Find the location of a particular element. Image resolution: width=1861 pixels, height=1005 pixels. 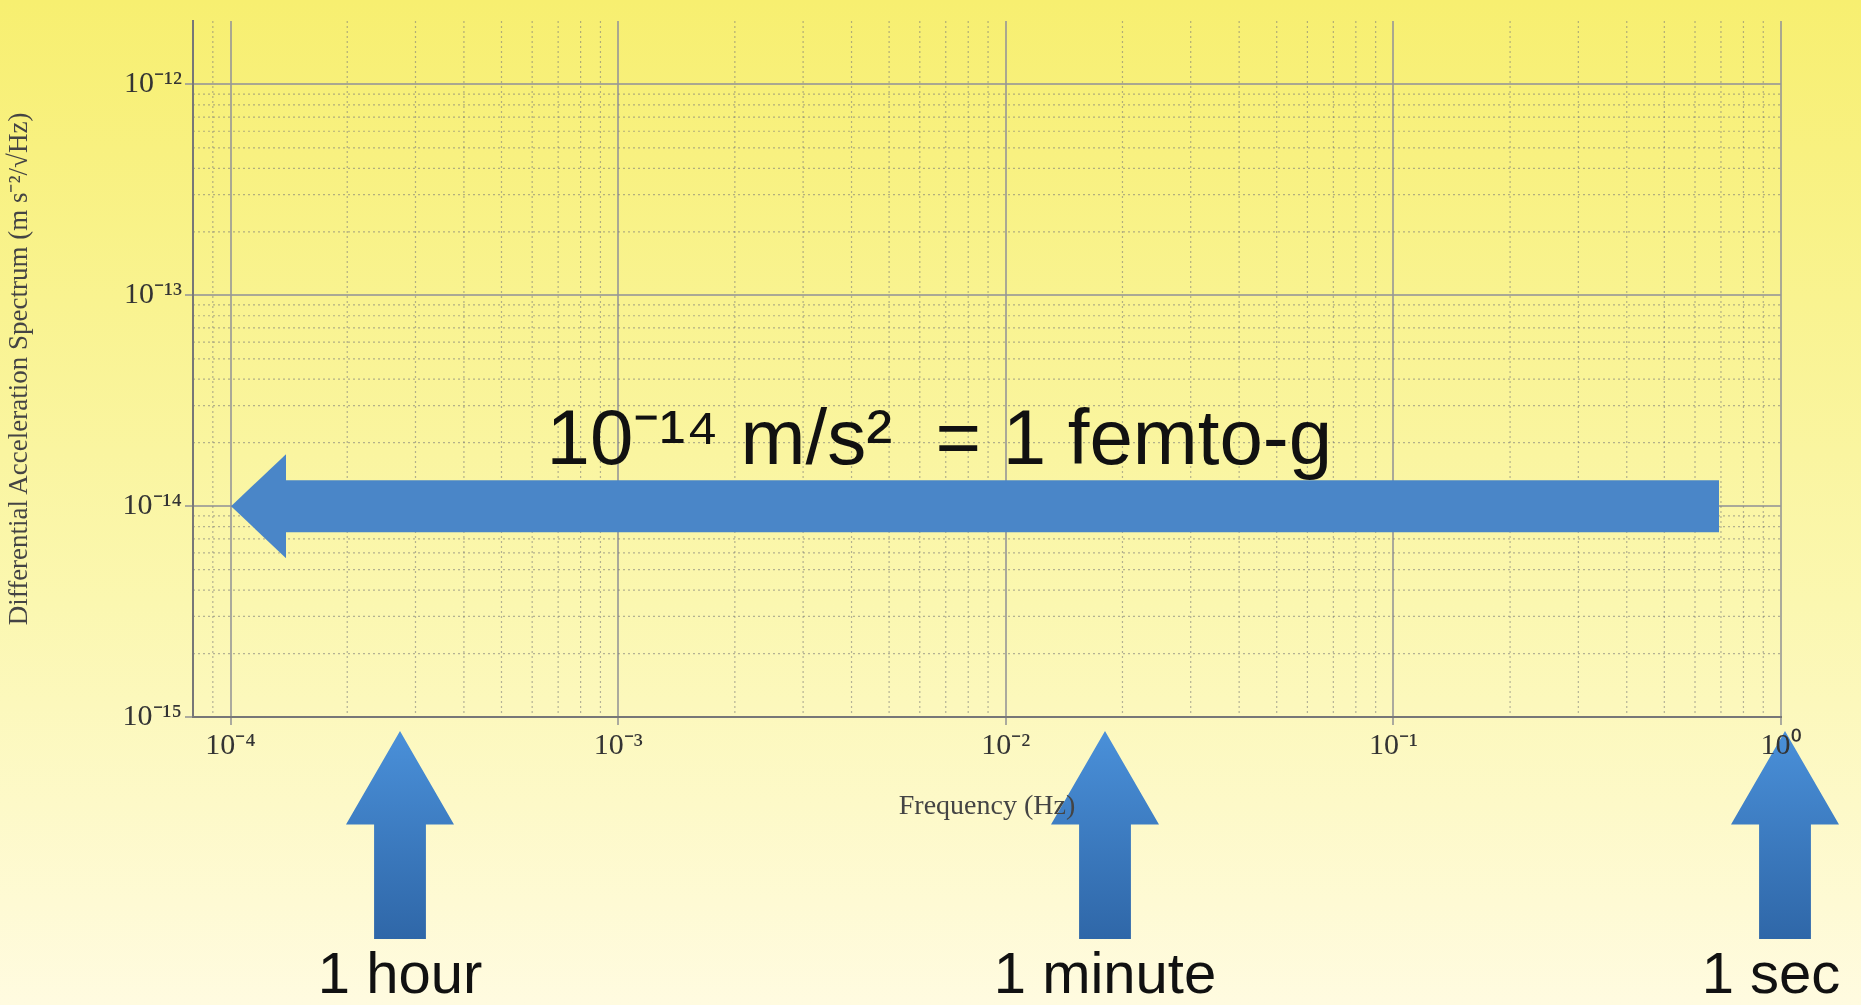

y-tick-label: 10⁻¹² is located at coordinates (153, 82).